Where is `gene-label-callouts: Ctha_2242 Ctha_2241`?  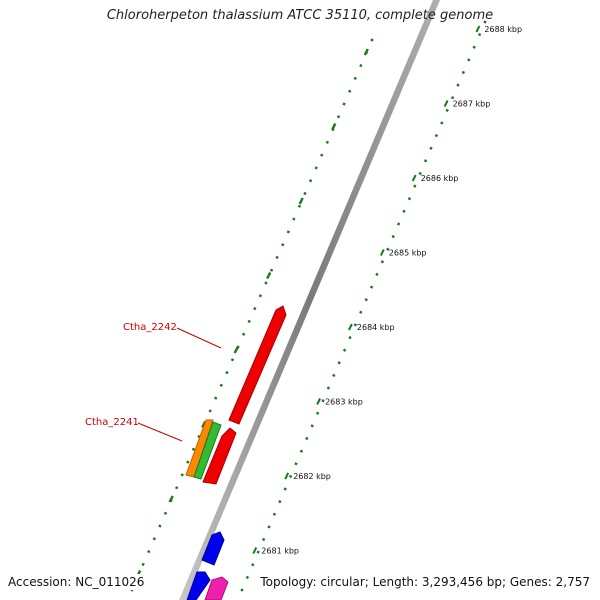
gene-label-callouts: Ctha_2242 Ctha_2241 is located at coordinates (153, 382).